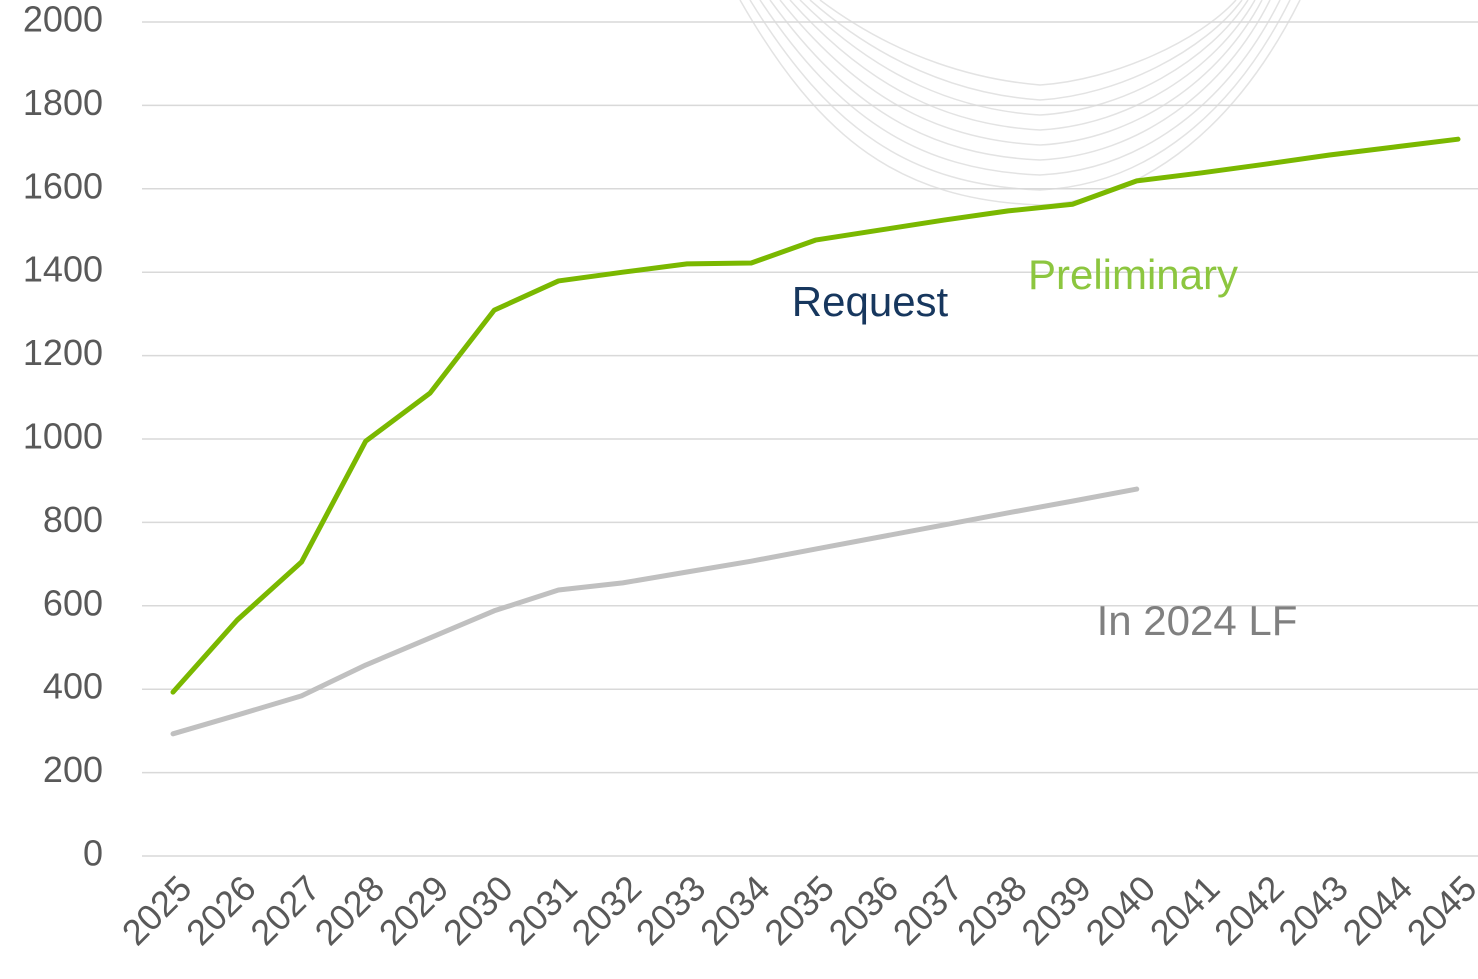 This screenshot has height=979, width=1478. Describe the element at coordinates (864, 910) in the screenshot. I see `x-tick-label: 2036` at that location.